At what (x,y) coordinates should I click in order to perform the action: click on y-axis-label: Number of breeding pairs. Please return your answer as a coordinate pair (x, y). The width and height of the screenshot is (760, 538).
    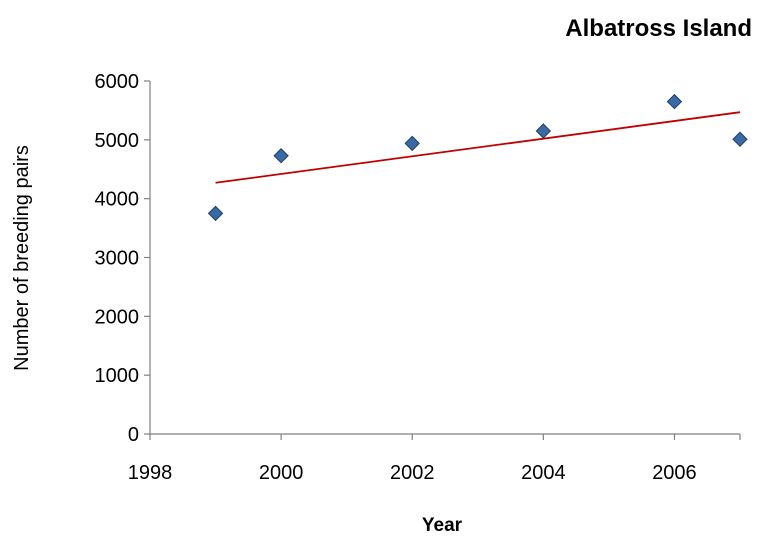
    Looking at the image, I should click on (22, 258).